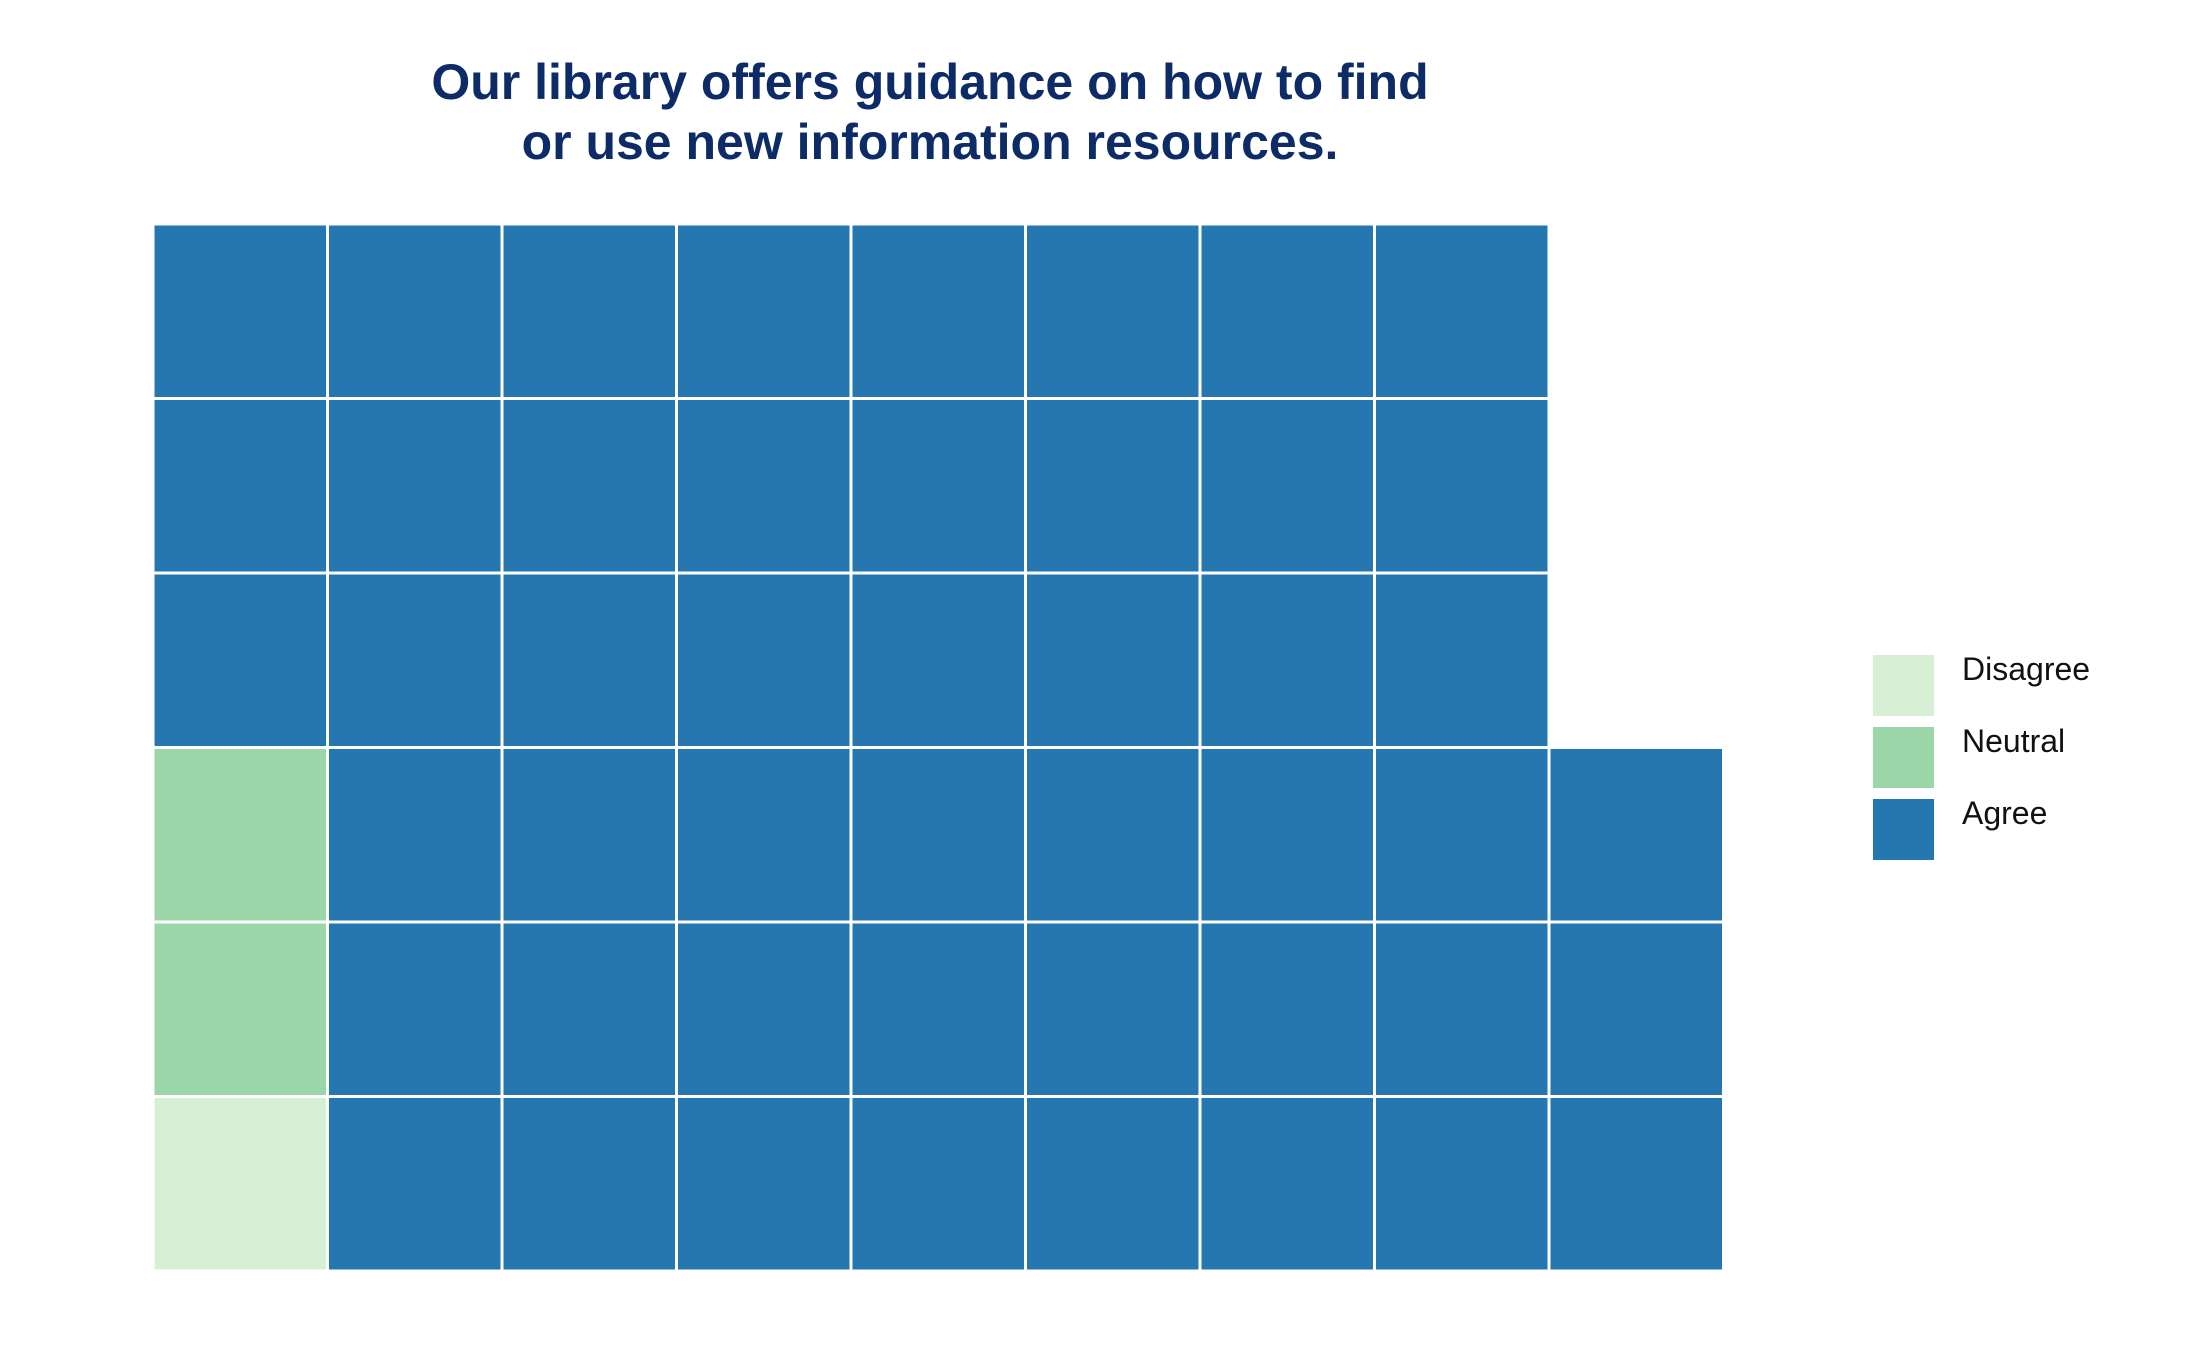 Image resolution: width=2187 pixels, height=1351 pixels. I want to click on legend-label-disagree: Disagree, so click(2026, 669).